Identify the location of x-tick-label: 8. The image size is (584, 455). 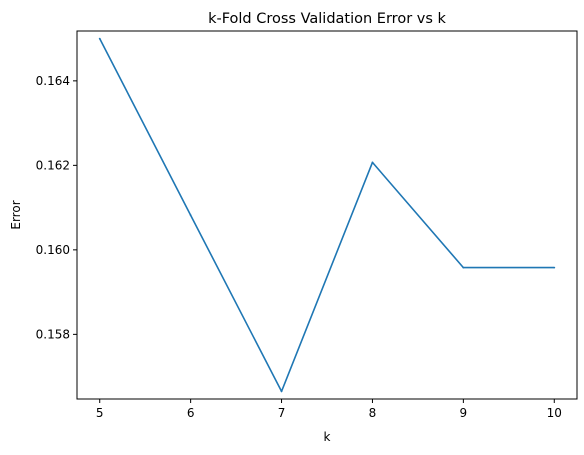
(373, 413).